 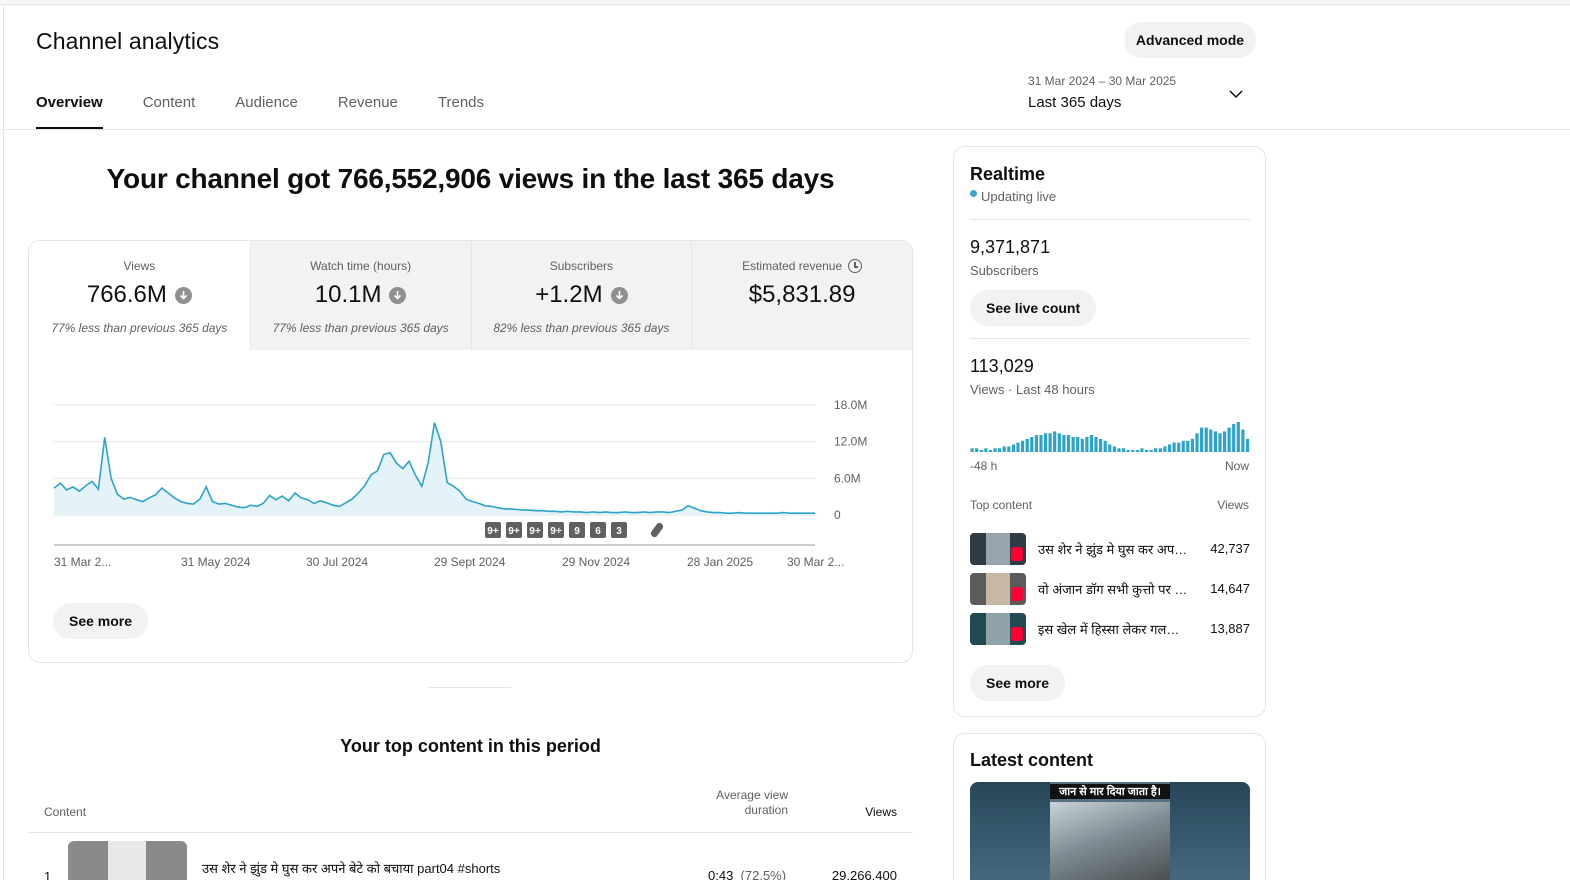 What do you see at coordinates (461, 102) in the screenshot?
I see `tab-trends: Trends` at bounding box center [461, 102].